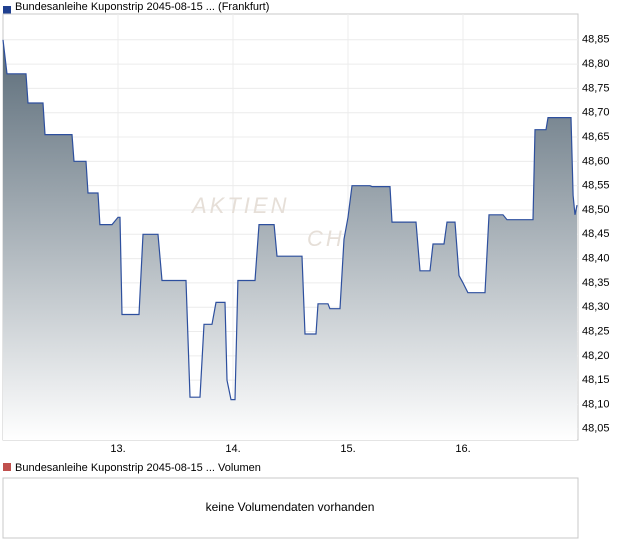 The width and height of the screenshot is (620, 551). I want to click on y-tick-label: 48,10, so click(596, 404).